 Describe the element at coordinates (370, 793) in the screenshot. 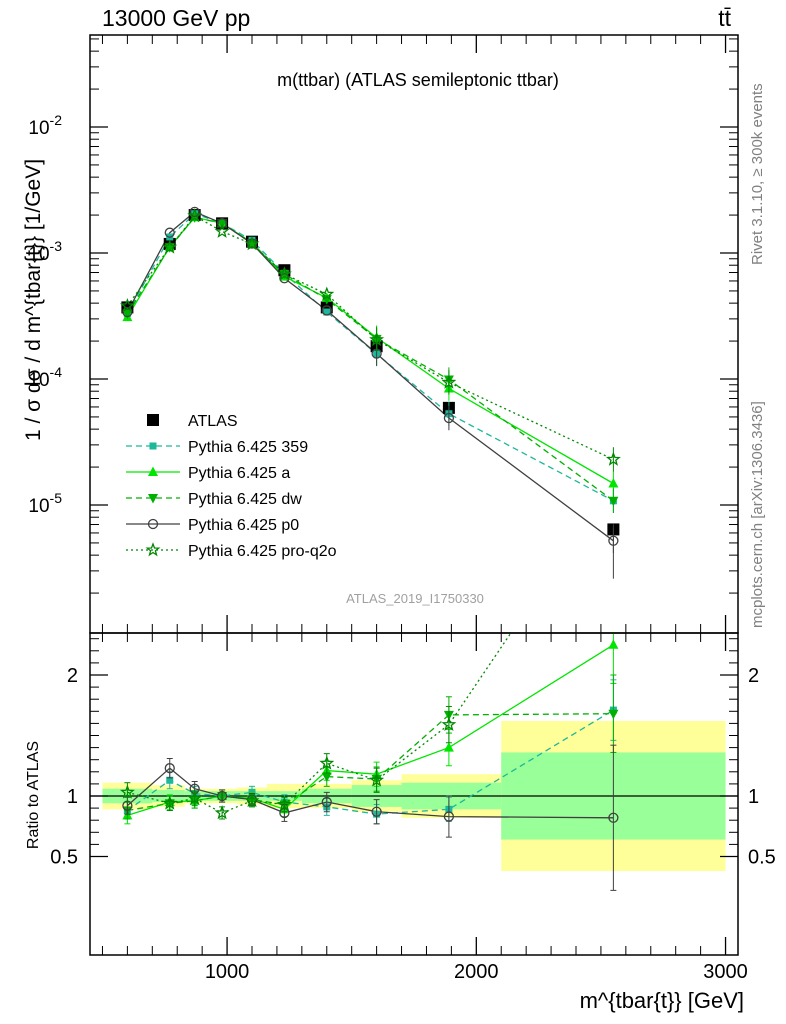

I see `ratio-line-pythia-6-425-p0` at that location.